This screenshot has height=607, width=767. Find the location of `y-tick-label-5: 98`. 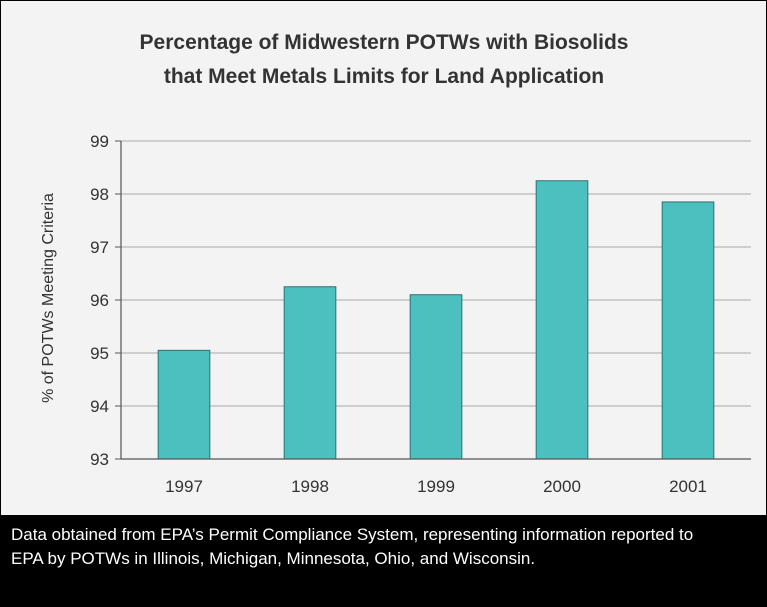

y-tick-label-5: 98 is located at coordinates (99, 194).